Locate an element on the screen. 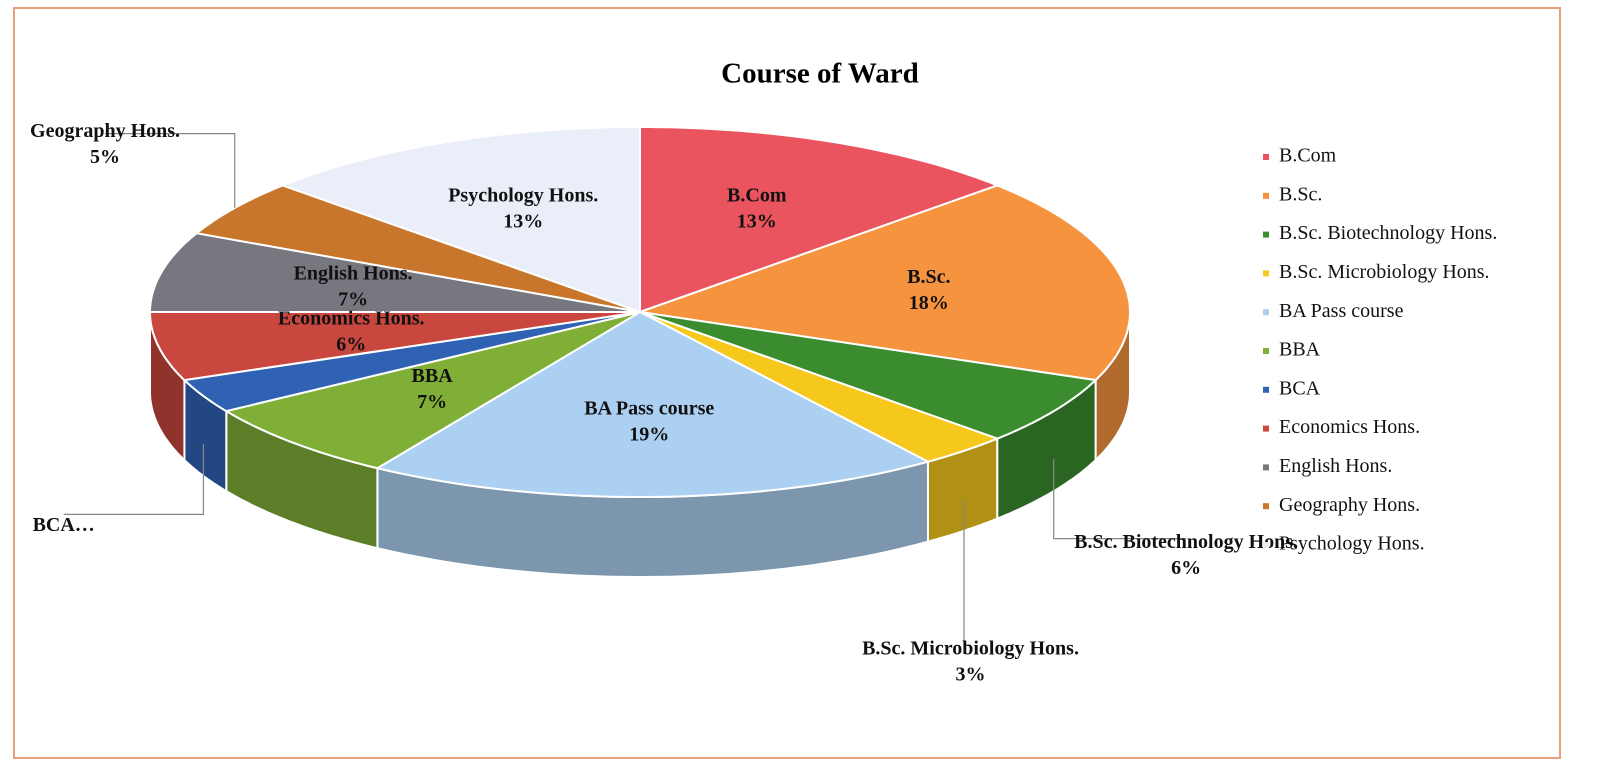 This screenshot has width=1601, height=773. data-label: 19% is located at coordinates (649, 435).